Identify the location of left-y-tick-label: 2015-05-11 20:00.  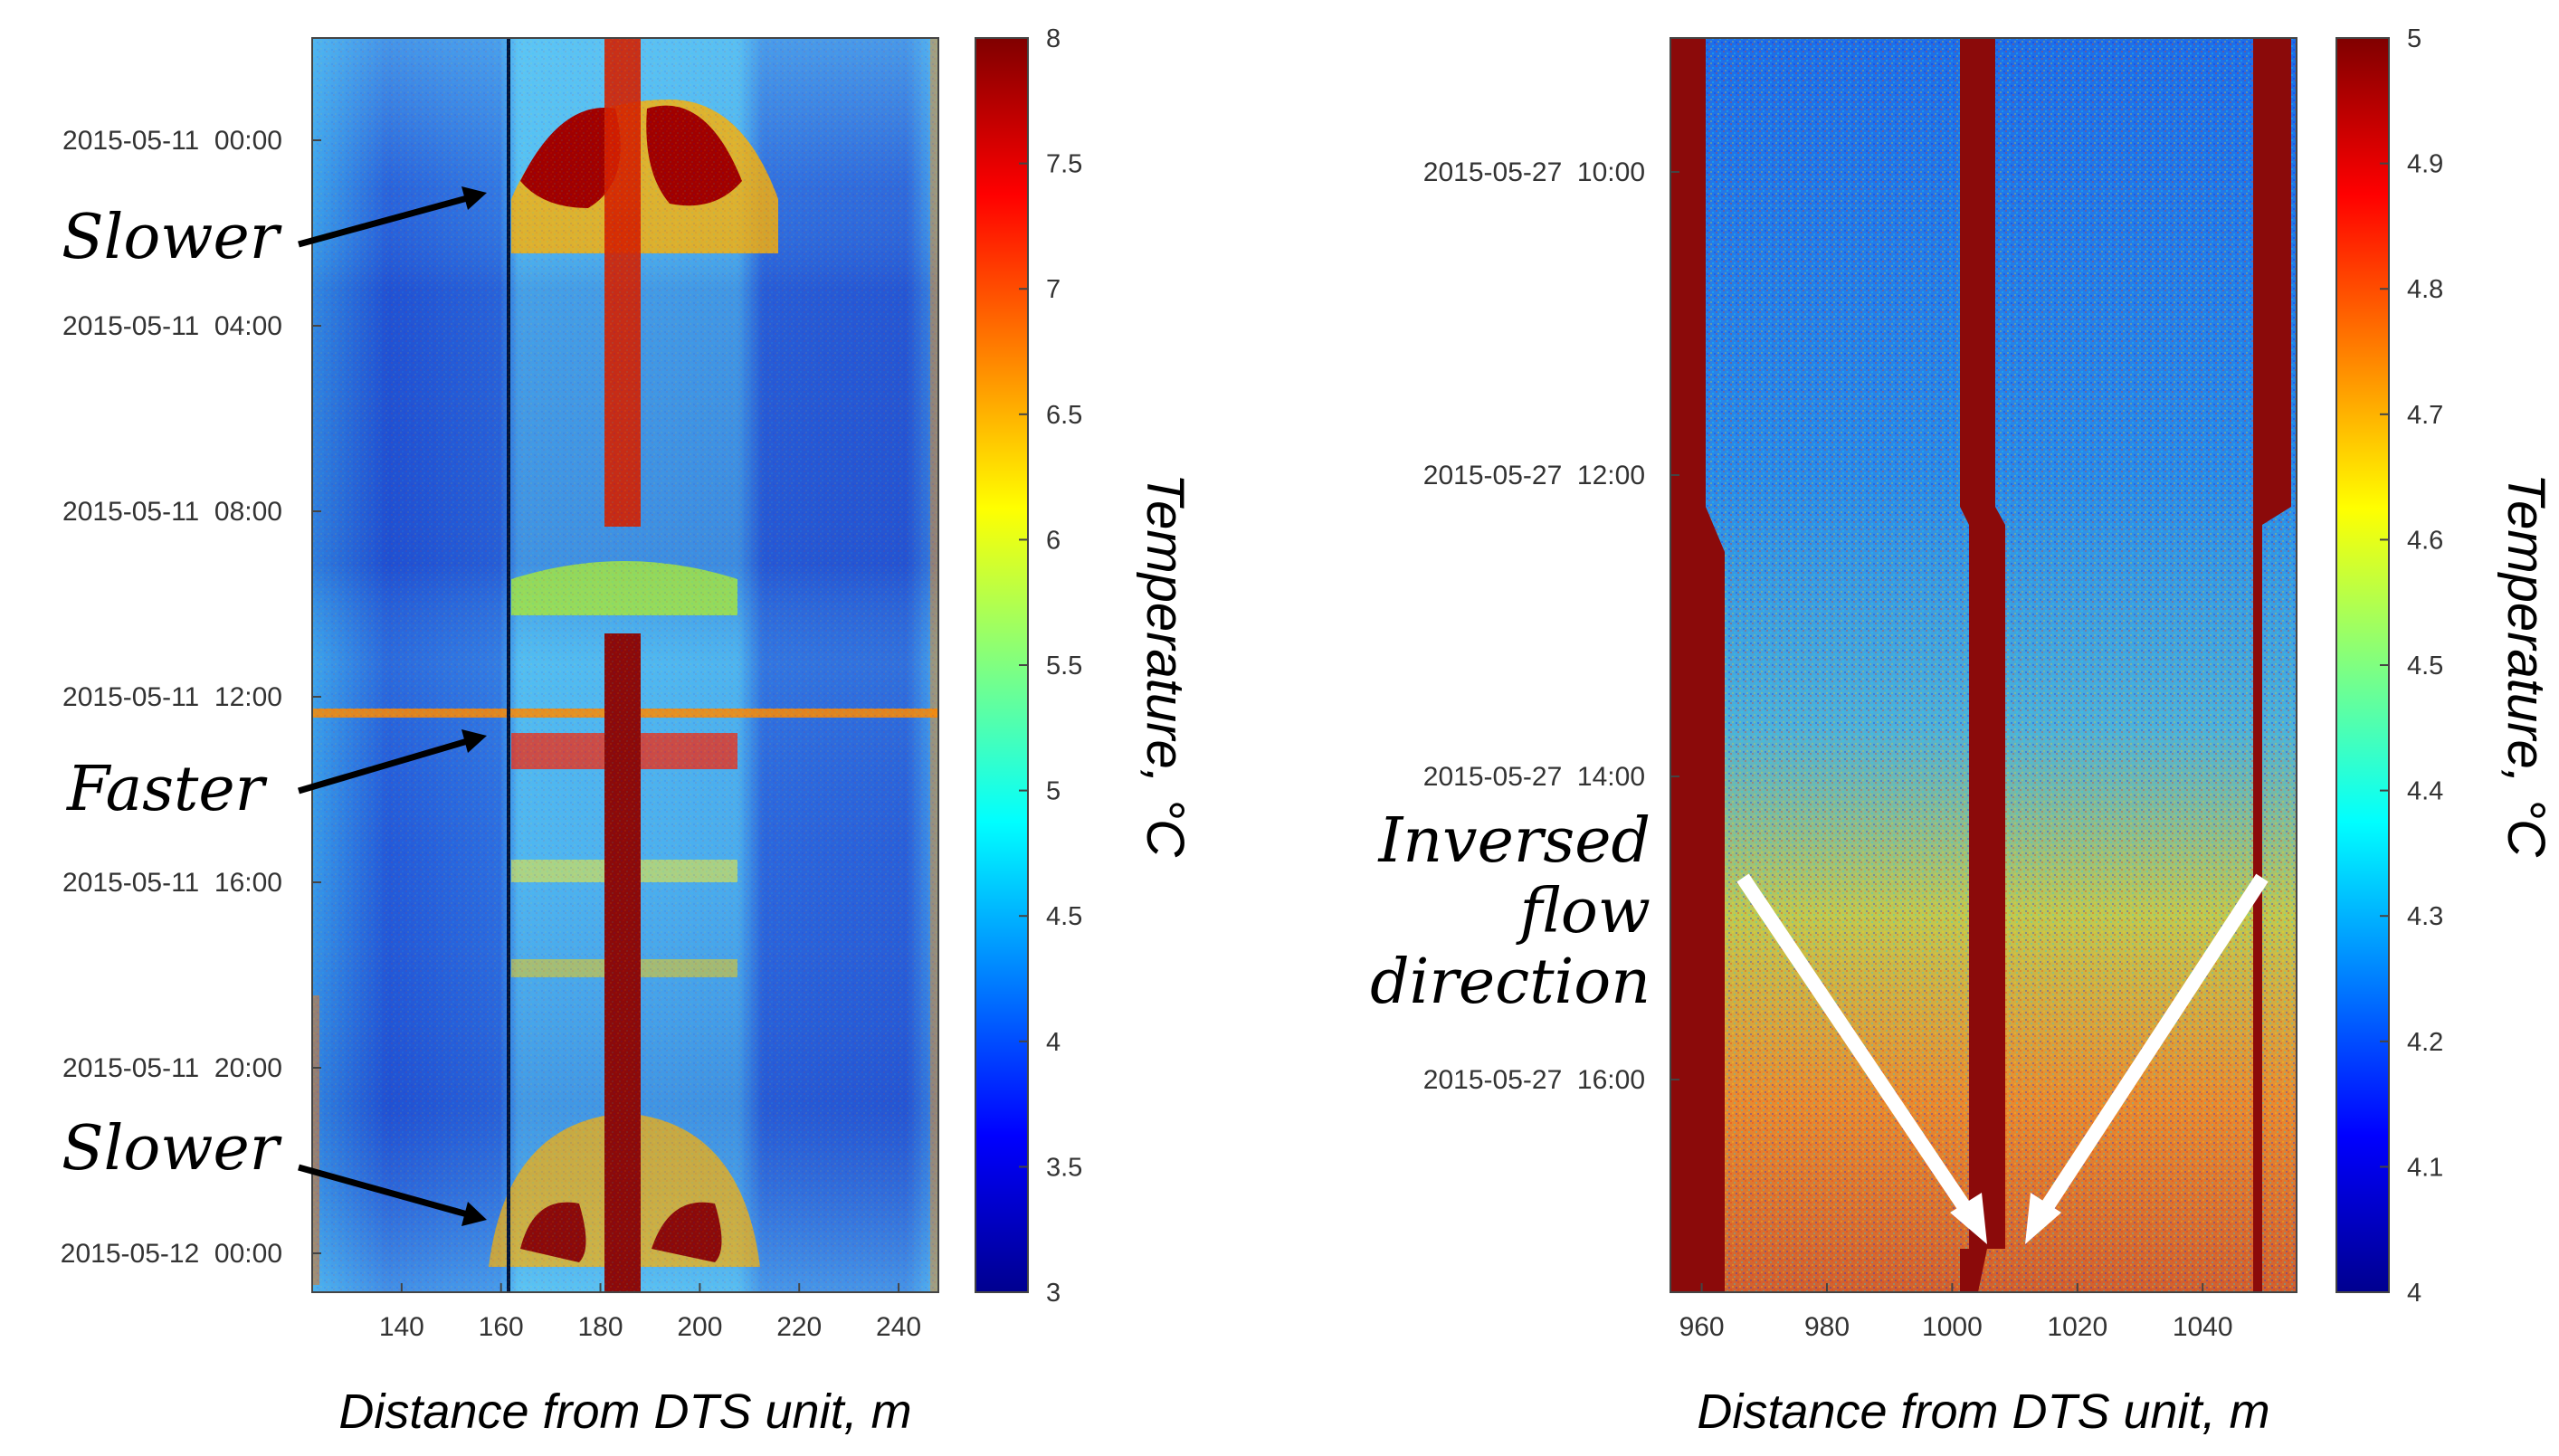
(172, 1068).